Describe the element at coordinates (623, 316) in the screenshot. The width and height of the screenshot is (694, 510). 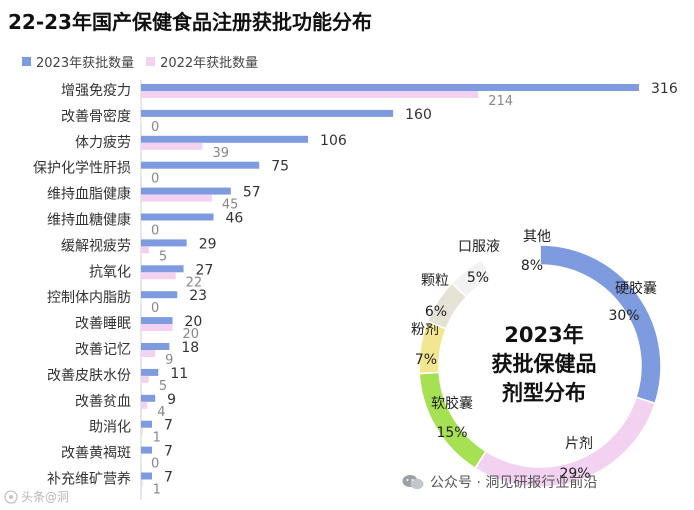
I see `slice-value: 30%` at that location.